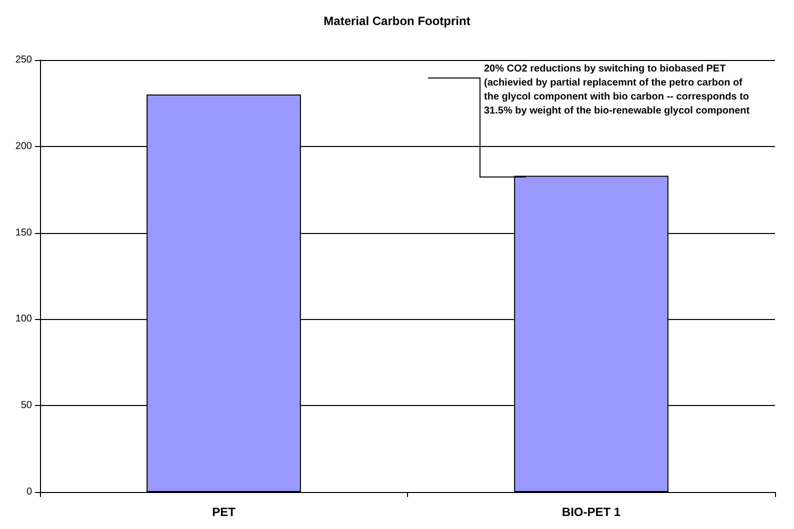 The width and height of the screenshot is (794, 529). I want to click on annotation: 20% CO2 reductions by switching to biobased PET (achievied by partial replacemnt of the petro carbon of the glycol component with bio carbon -- corresponds to 31.5% by weight of the bio-renewable glycol component, so click(618, 90).